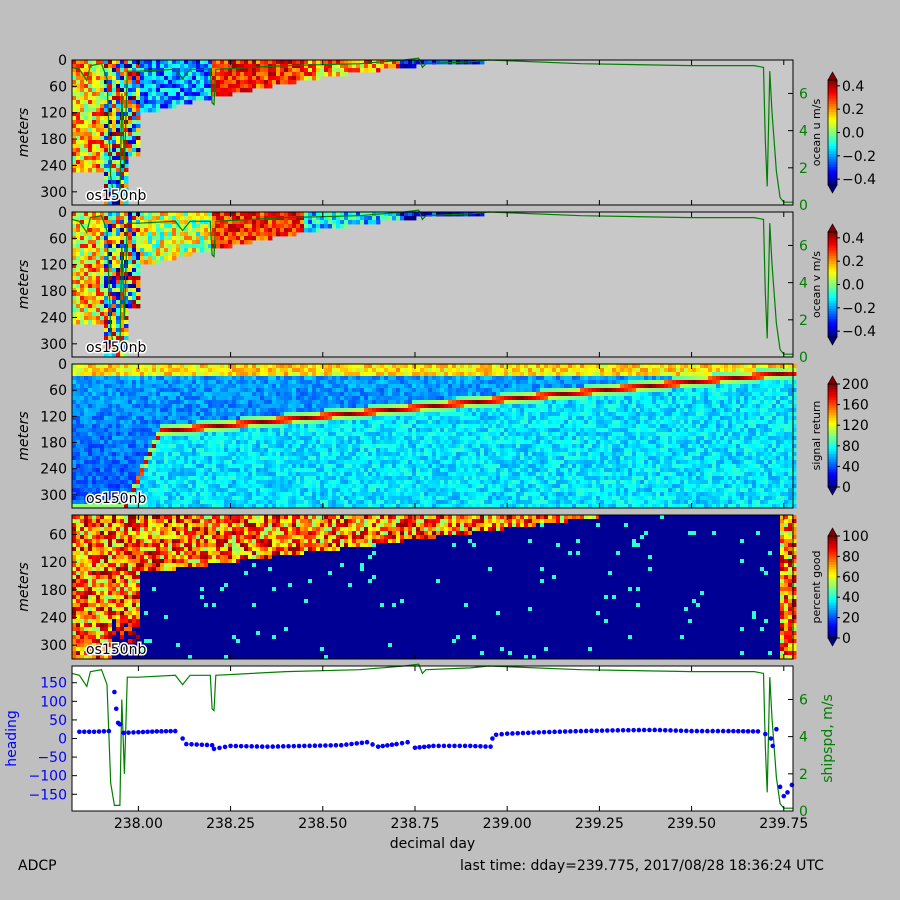 This screenshot has height=900, width=900. Describe the element at coordinates (48, 795) in the screenshot. I see `y-tick-label: −150` at that location.